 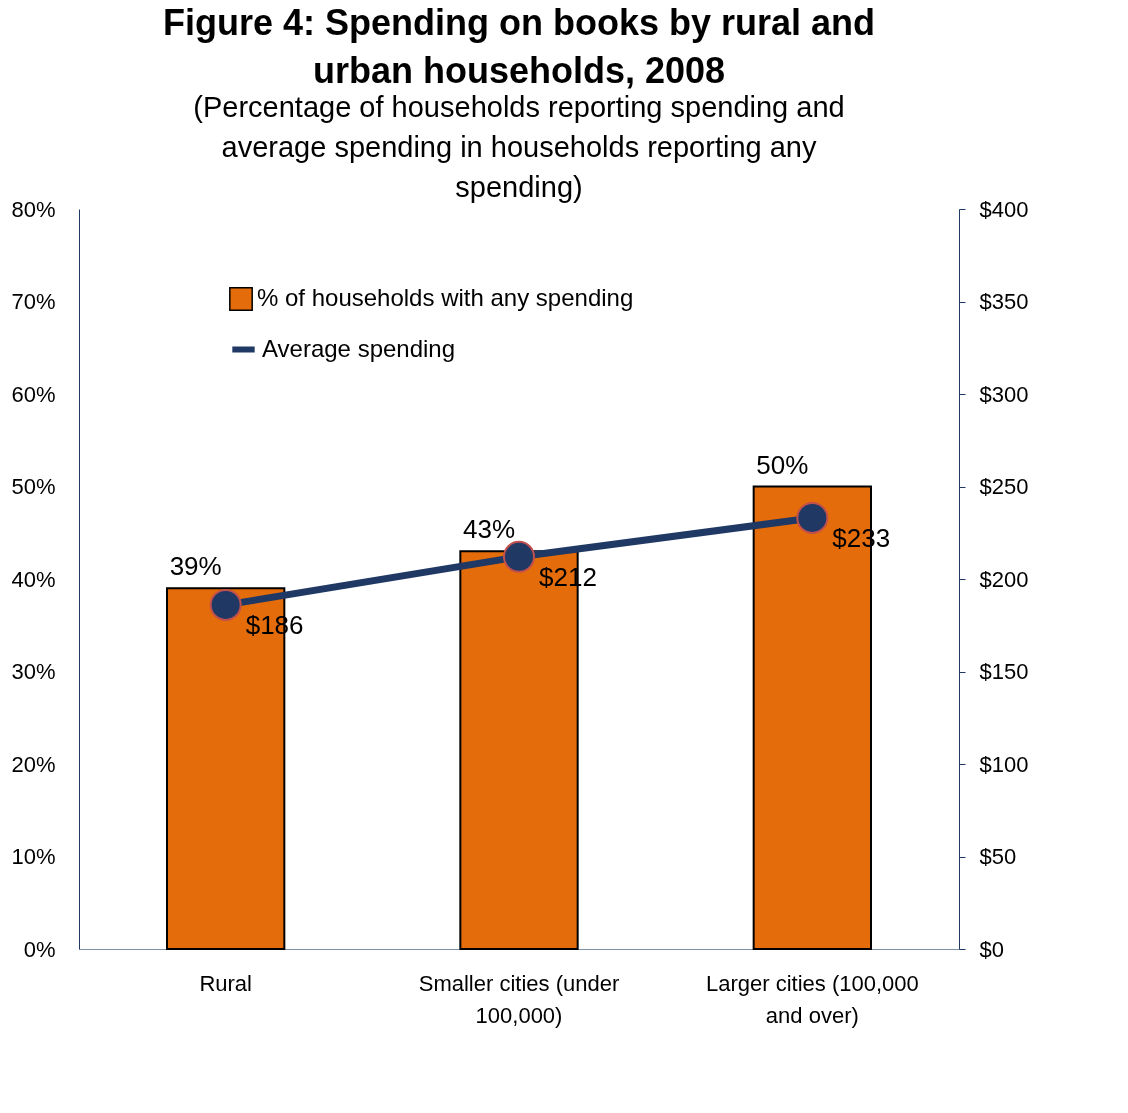 I want to click on y2-tick-label: $50, so click(x=998, y=856).